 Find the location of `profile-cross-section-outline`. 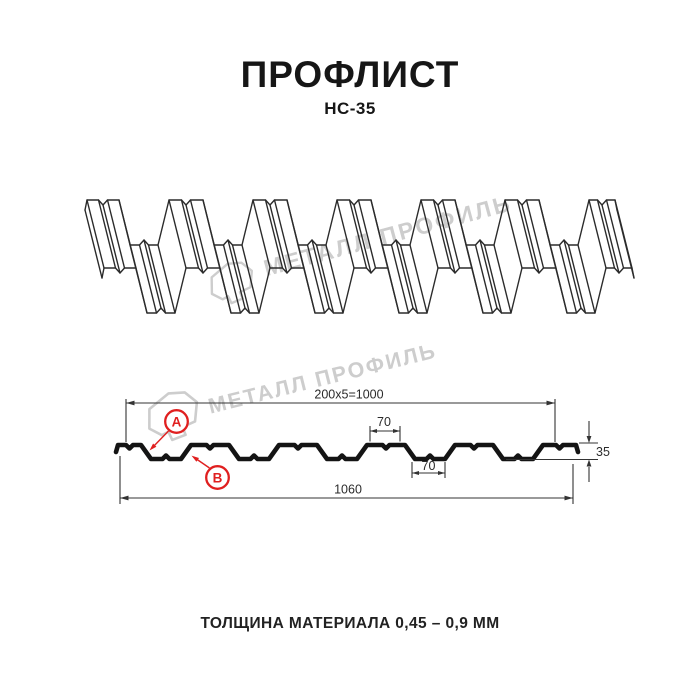

profile-cross-section-outline is located at coordinates (347, 452).